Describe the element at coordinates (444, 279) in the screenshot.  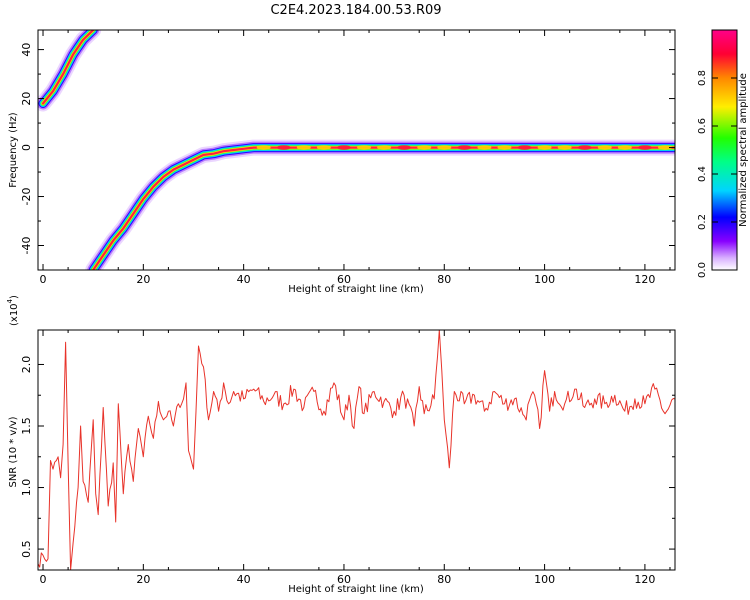
I see `spectrogram-xtick-label: 80` at that location.